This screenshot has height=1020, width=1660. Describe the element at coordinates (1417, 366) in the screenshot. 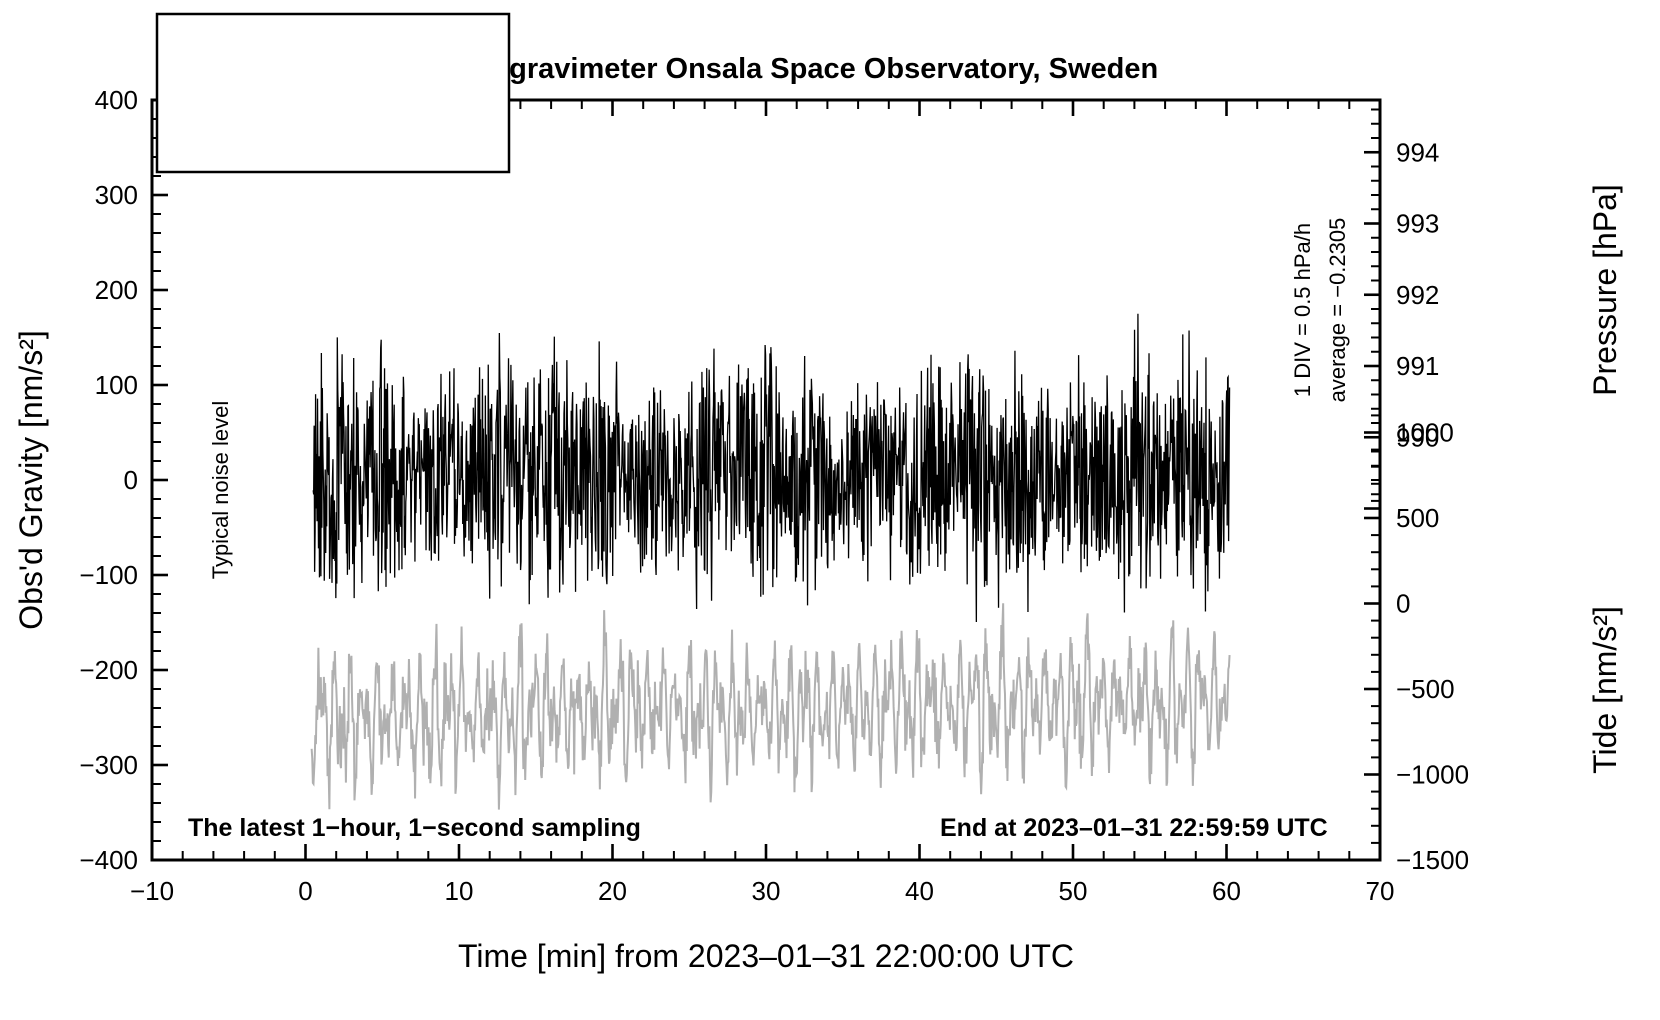

I see `pressure-tick-label: 991` at that location.